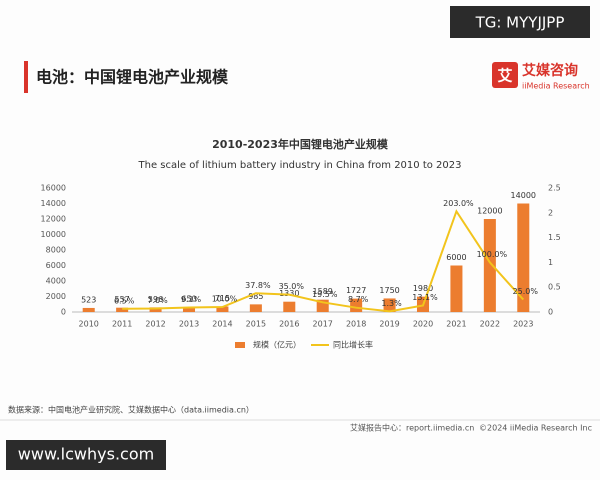  What do you see at coordinates (356, 290) in the screenshot?
I see `bar-label: 1727` at bounding box center [356, 290].